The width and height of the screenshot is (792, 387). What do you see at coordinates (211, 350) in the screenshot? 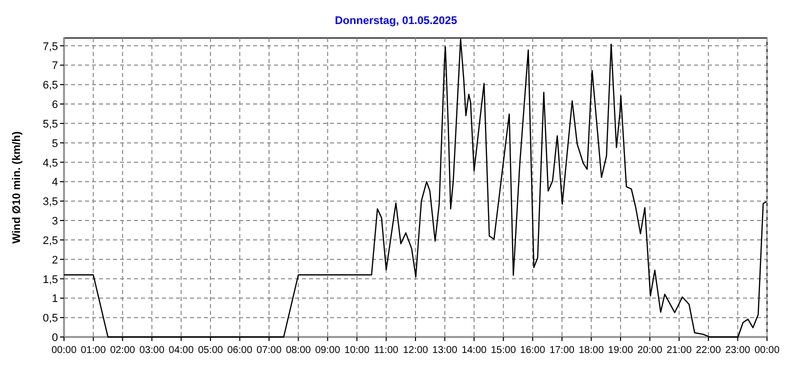
I see `x-tick-label: 05:00` at bounding box center [211, 350].